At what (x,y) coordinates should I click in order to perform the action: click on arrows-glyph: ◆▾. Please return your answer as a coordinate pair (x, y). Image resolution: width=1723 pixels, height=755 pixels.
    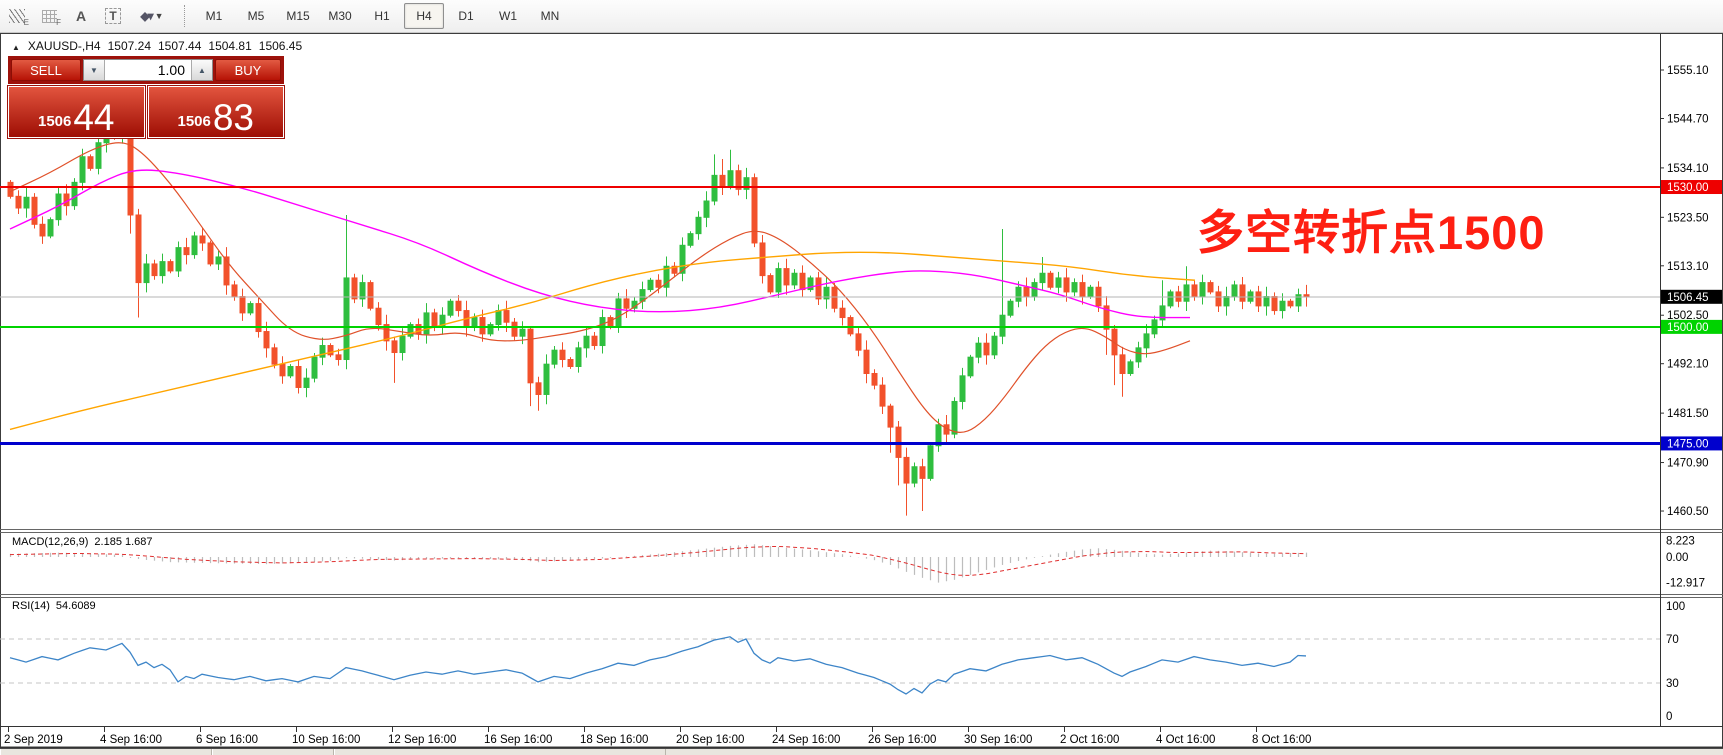
    Looking at the image, I should click on (146, 16).